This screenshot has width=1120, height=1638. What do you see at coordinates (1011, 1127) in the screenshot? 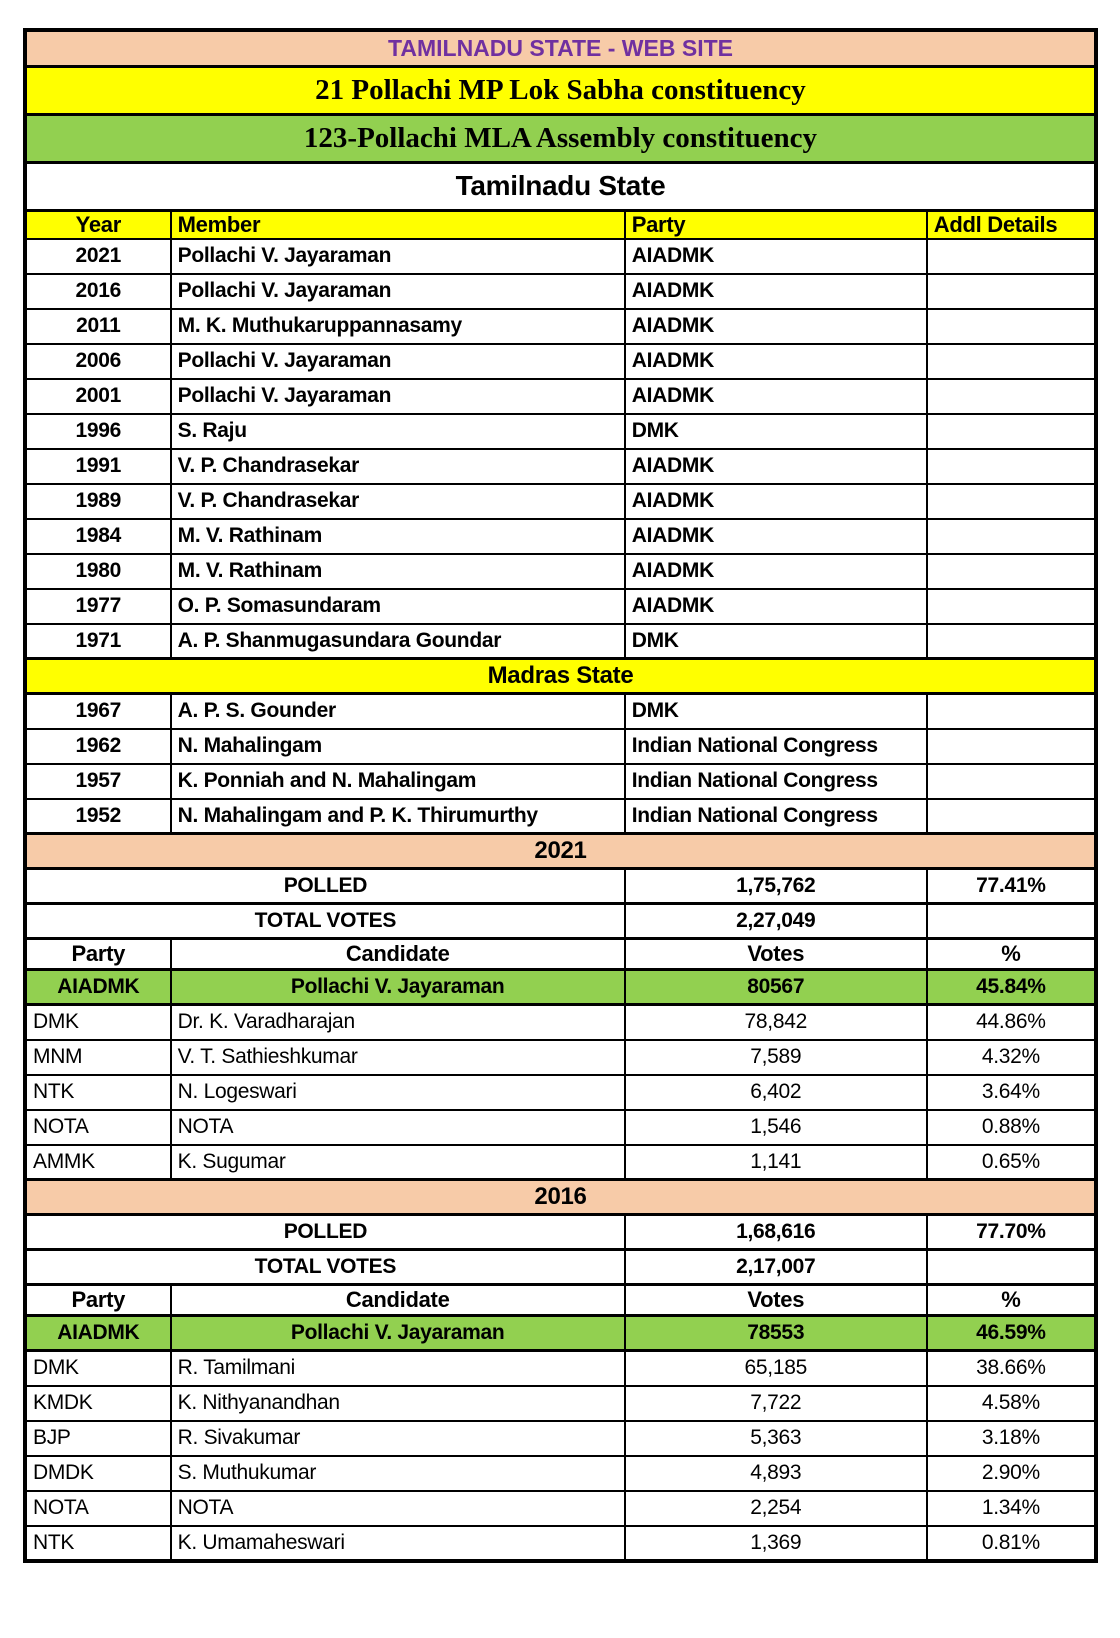
I see `candidate-percent-cell: 0.88%` at bounding box center [1011, 1127].